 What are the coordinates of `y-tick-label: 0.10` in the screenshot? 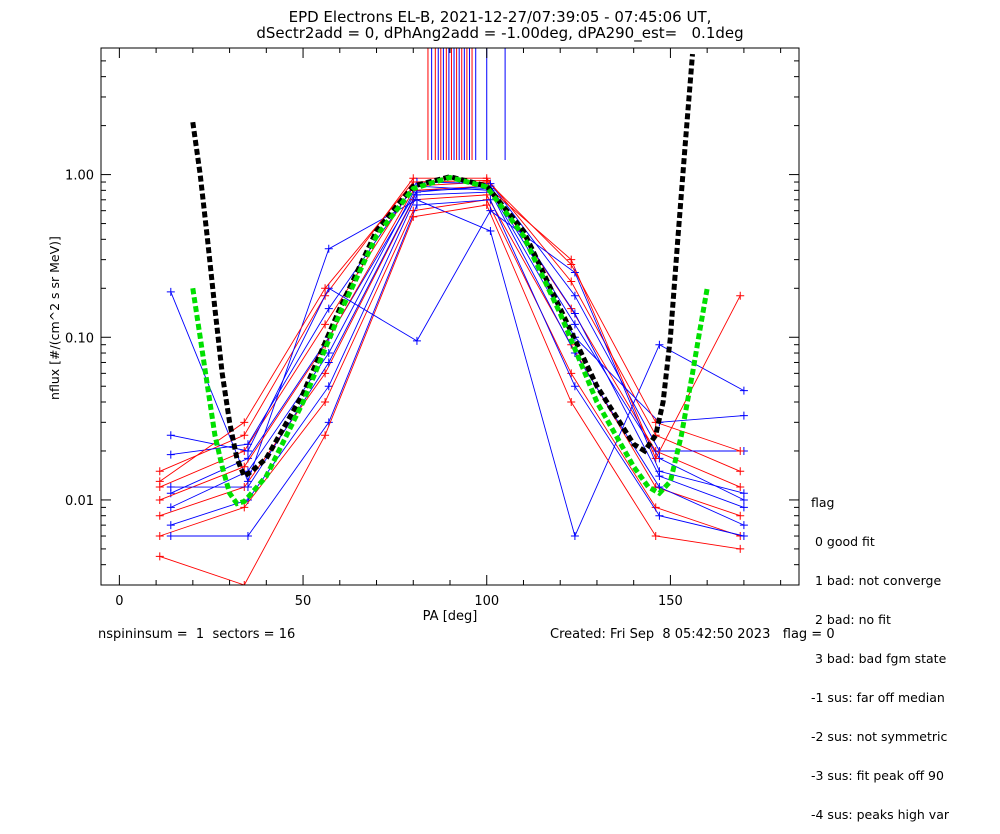 It's located at (79, 338).